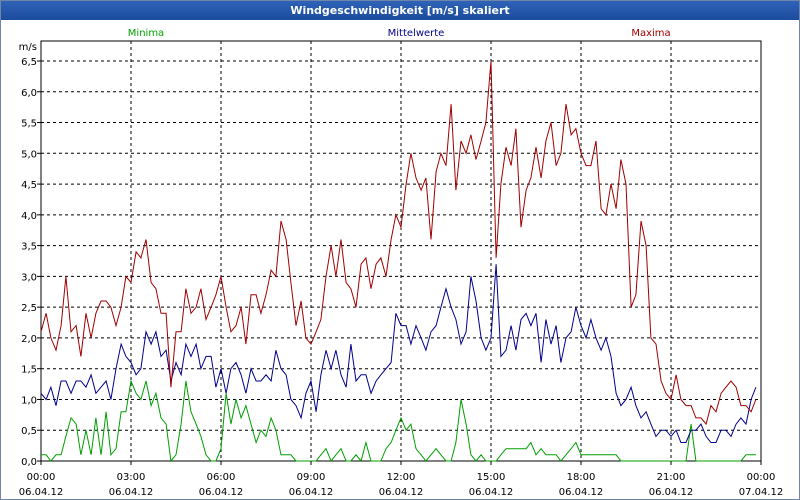  Describe the element at coordinates (29, 462) in the screenshot. I see `y-tick-label: 0,0` at that location.